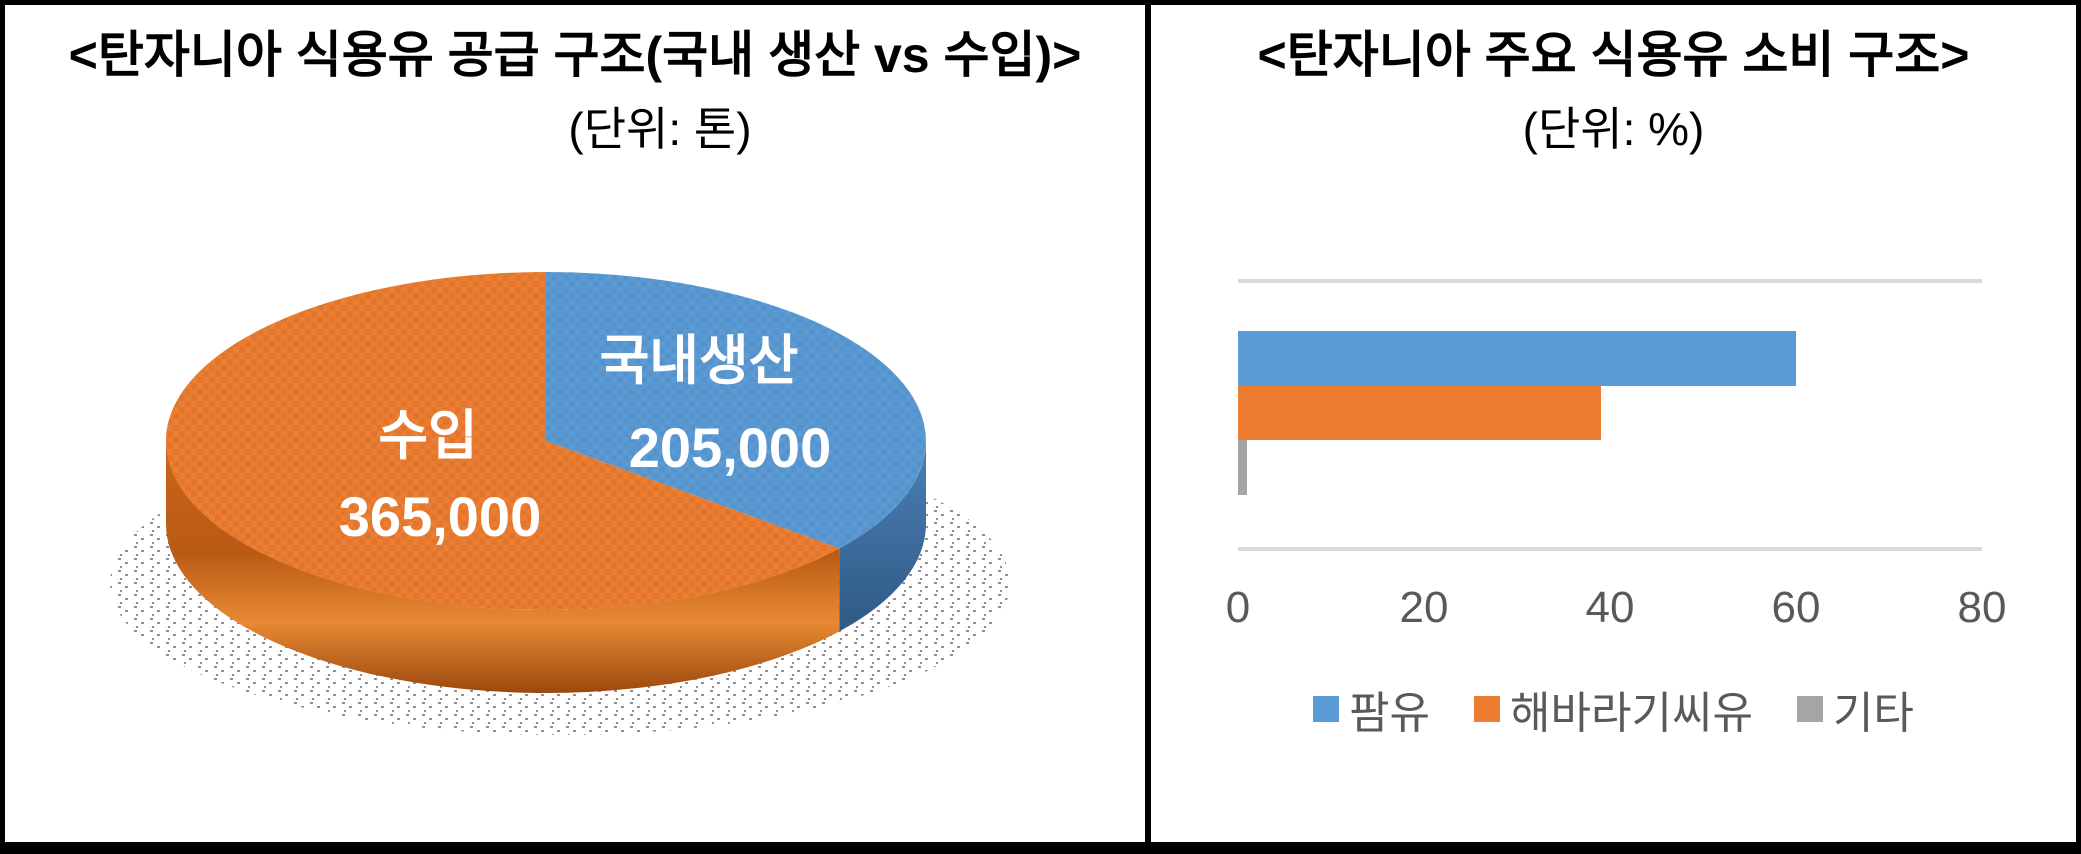  Describe the element at coordinates (1419, 413) in the screenshot. I see `bar-해바라기씨유` at that location.